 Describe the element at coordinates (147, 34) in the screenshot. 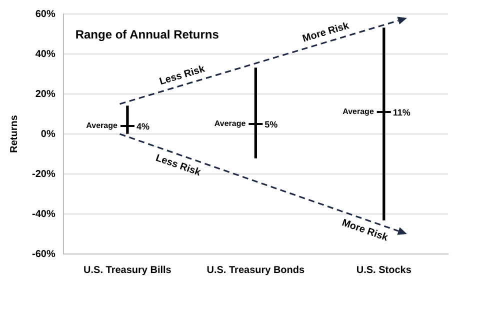

I see `text: Range of Annual Returns` at that location.